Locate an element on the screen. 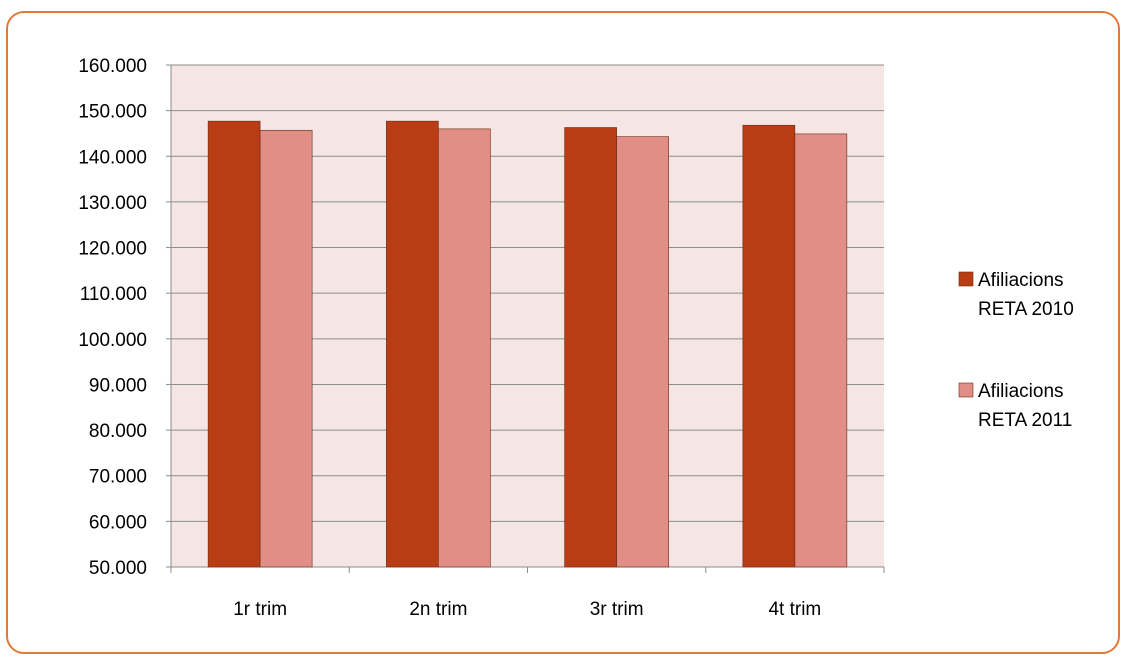 The image size is (1125, 659). y-tick-label: 60.000 is located at coordinates (118, 522).